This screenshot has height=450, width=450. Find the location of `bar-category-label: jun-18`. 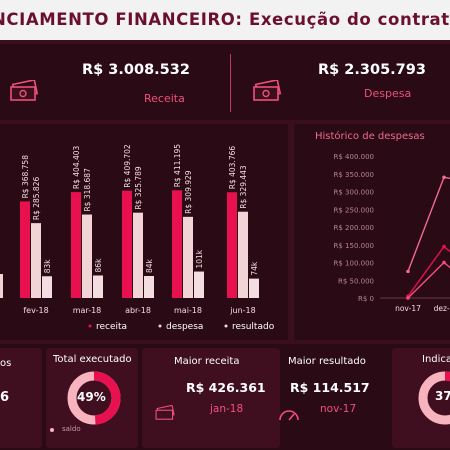

bar-category-label: jun-18 is located at coordinates (242, 310).